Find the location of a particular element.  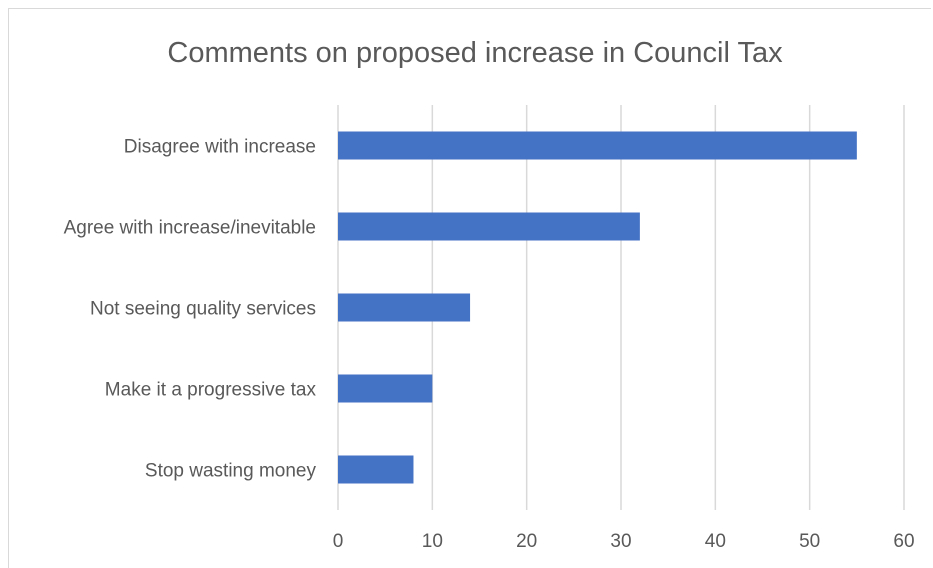

x-tick-label: 10 is located at coordinates (432, 541).